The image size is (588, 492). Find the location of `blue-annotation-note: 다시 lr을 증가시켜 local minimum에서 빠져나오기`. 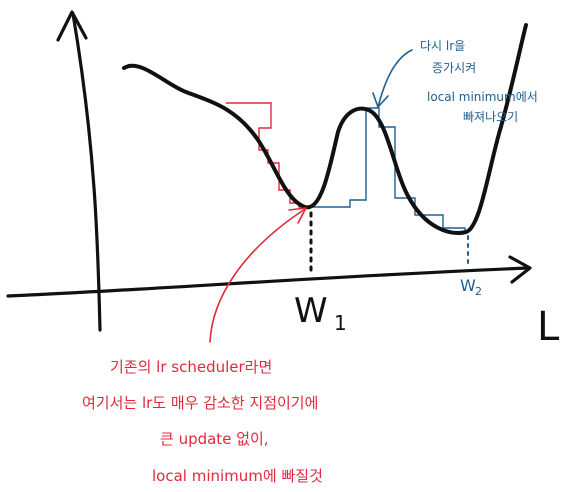

blue-annotation-note: 다시 lr을 증가시켜 local minimum에서 빠져나오기 is located at coordinates (479, 81).